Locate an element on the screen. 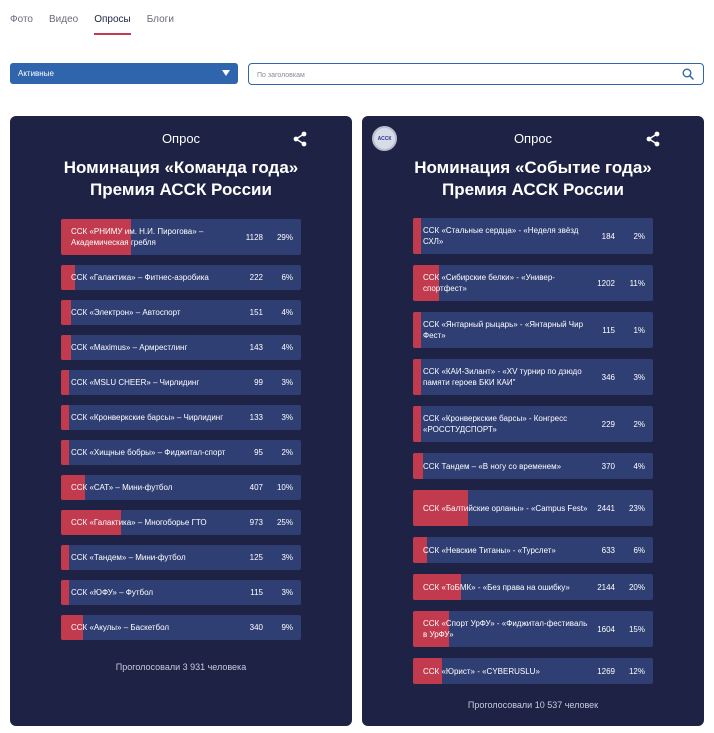 This screenshot has height=733, width=714. poll-option: ССК «MSLU CHEER» – Чирлидинг 99 3% is located at coordinates (181, 382).